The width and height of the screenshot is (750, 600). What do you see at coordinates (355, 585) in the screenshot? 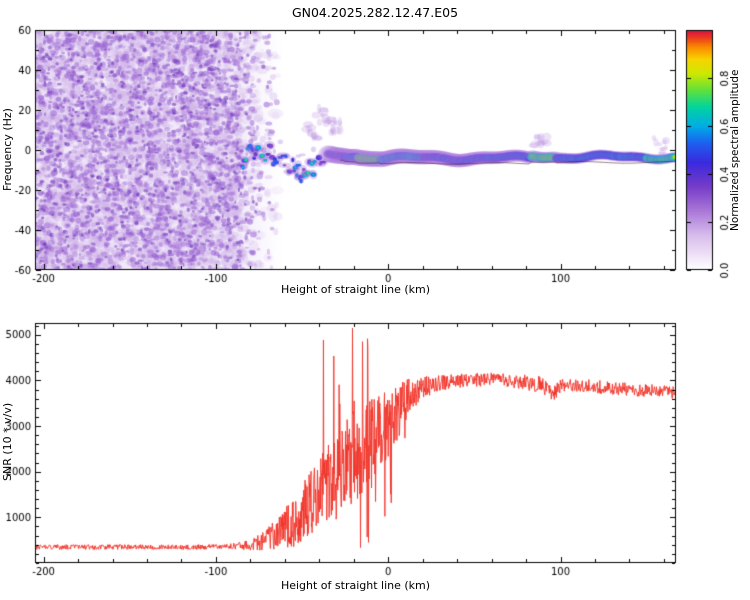
I see `snr-x-axis-label: Height of straight line (km)` at bounding box center [355, 585].